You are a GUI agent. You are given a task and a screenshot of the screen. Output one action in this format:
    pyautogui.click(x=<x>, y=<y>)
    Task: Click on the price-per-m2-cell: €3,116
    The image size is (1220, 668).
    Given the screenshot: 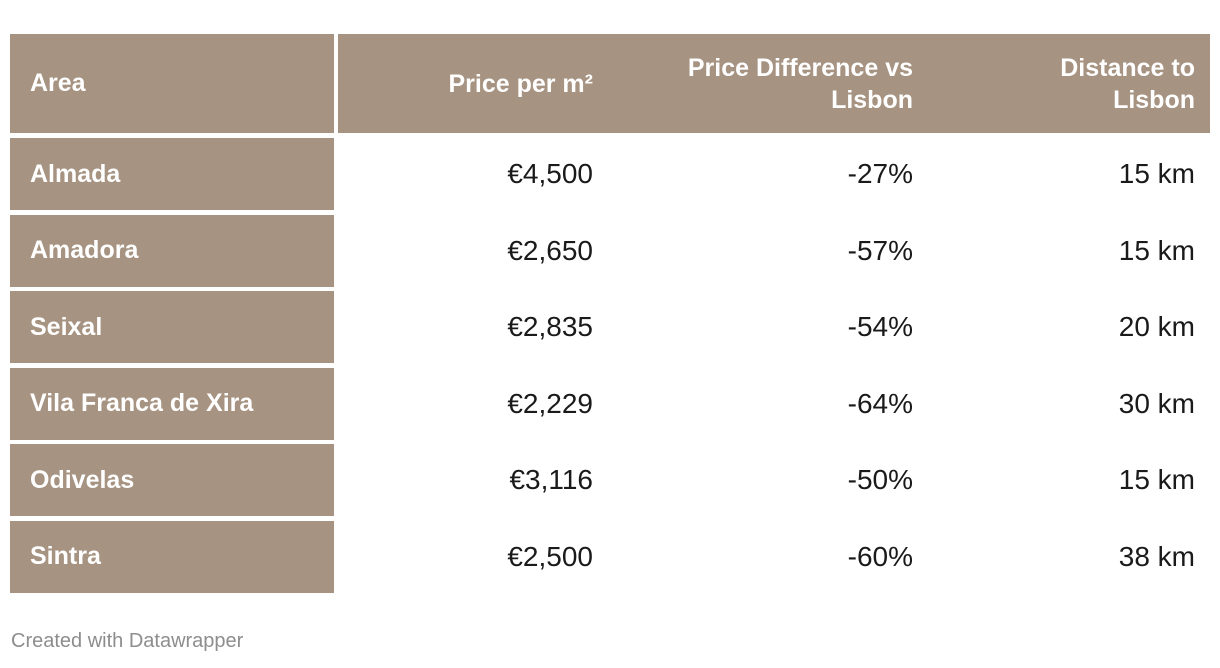 What is the action you would take?
    pyautogui.click(x=473, y=480)
    